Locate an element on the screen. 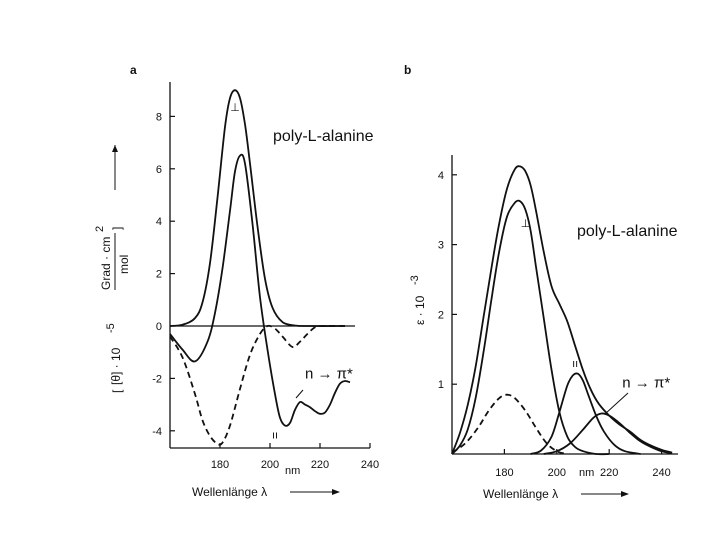  panel-a-label: a is located at coordinates (133, 70).